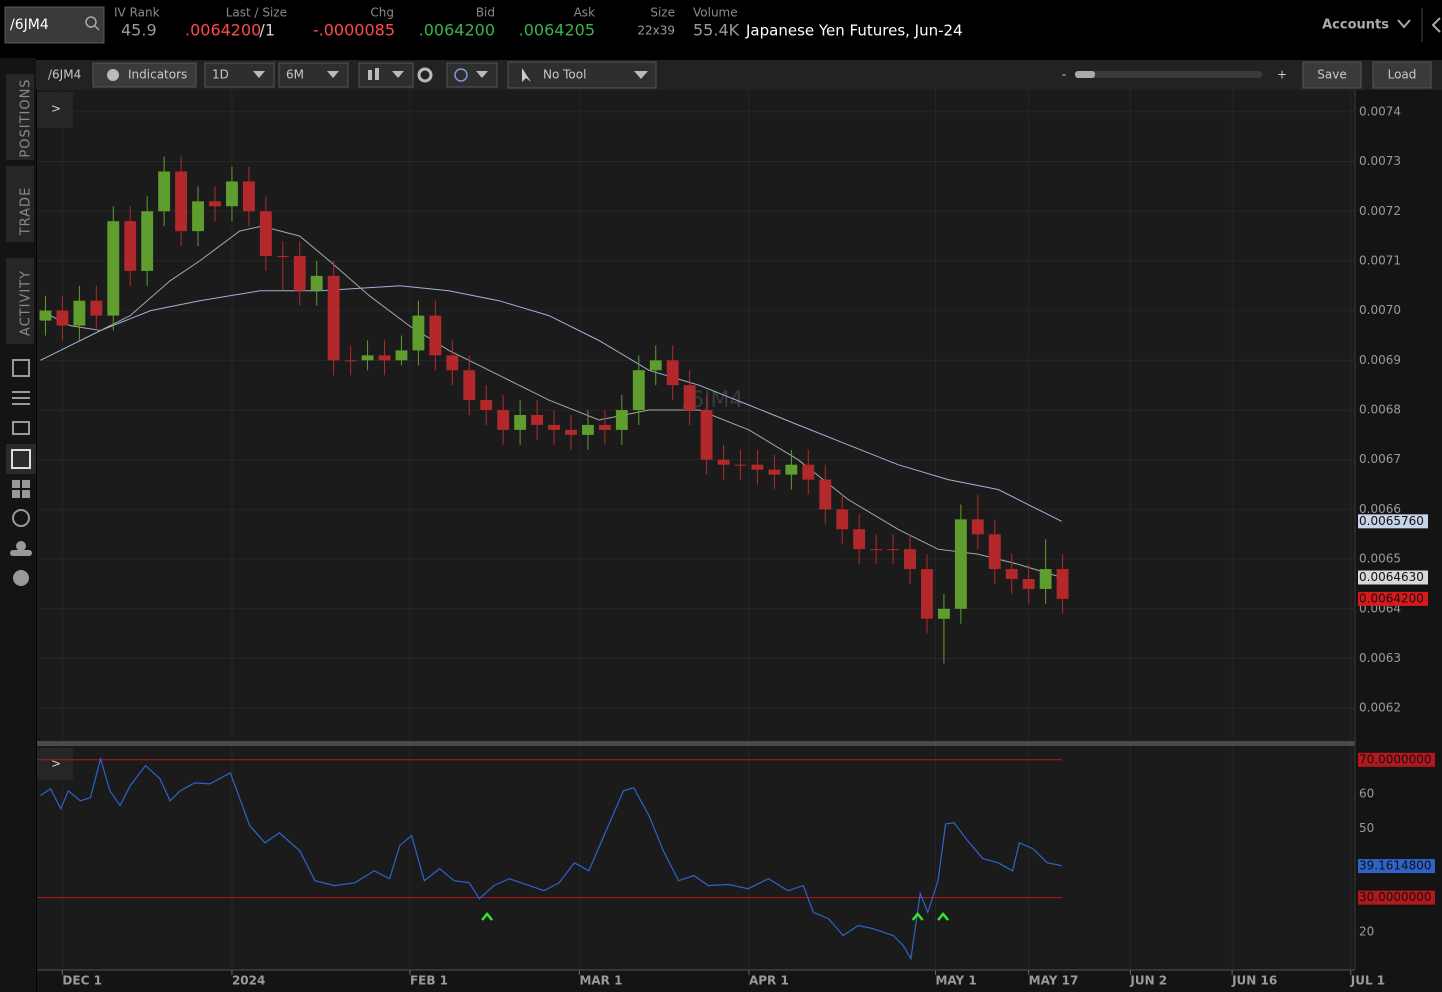 This screenshot has height=992, width=1442. I want to click on value-tag-label: 39.1614800, so click(1395, 866).